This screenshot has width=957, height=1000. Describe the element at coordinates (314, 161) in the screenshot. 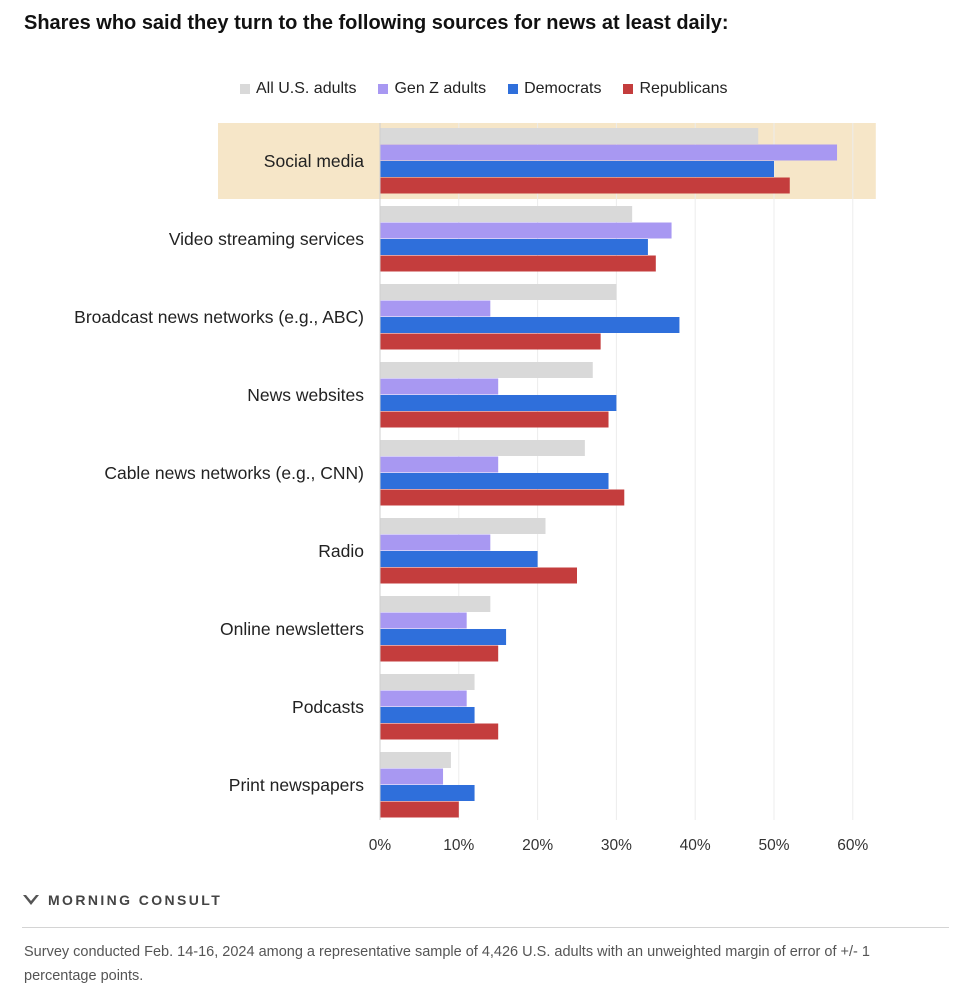

I see `category-label: Social media` at that location.